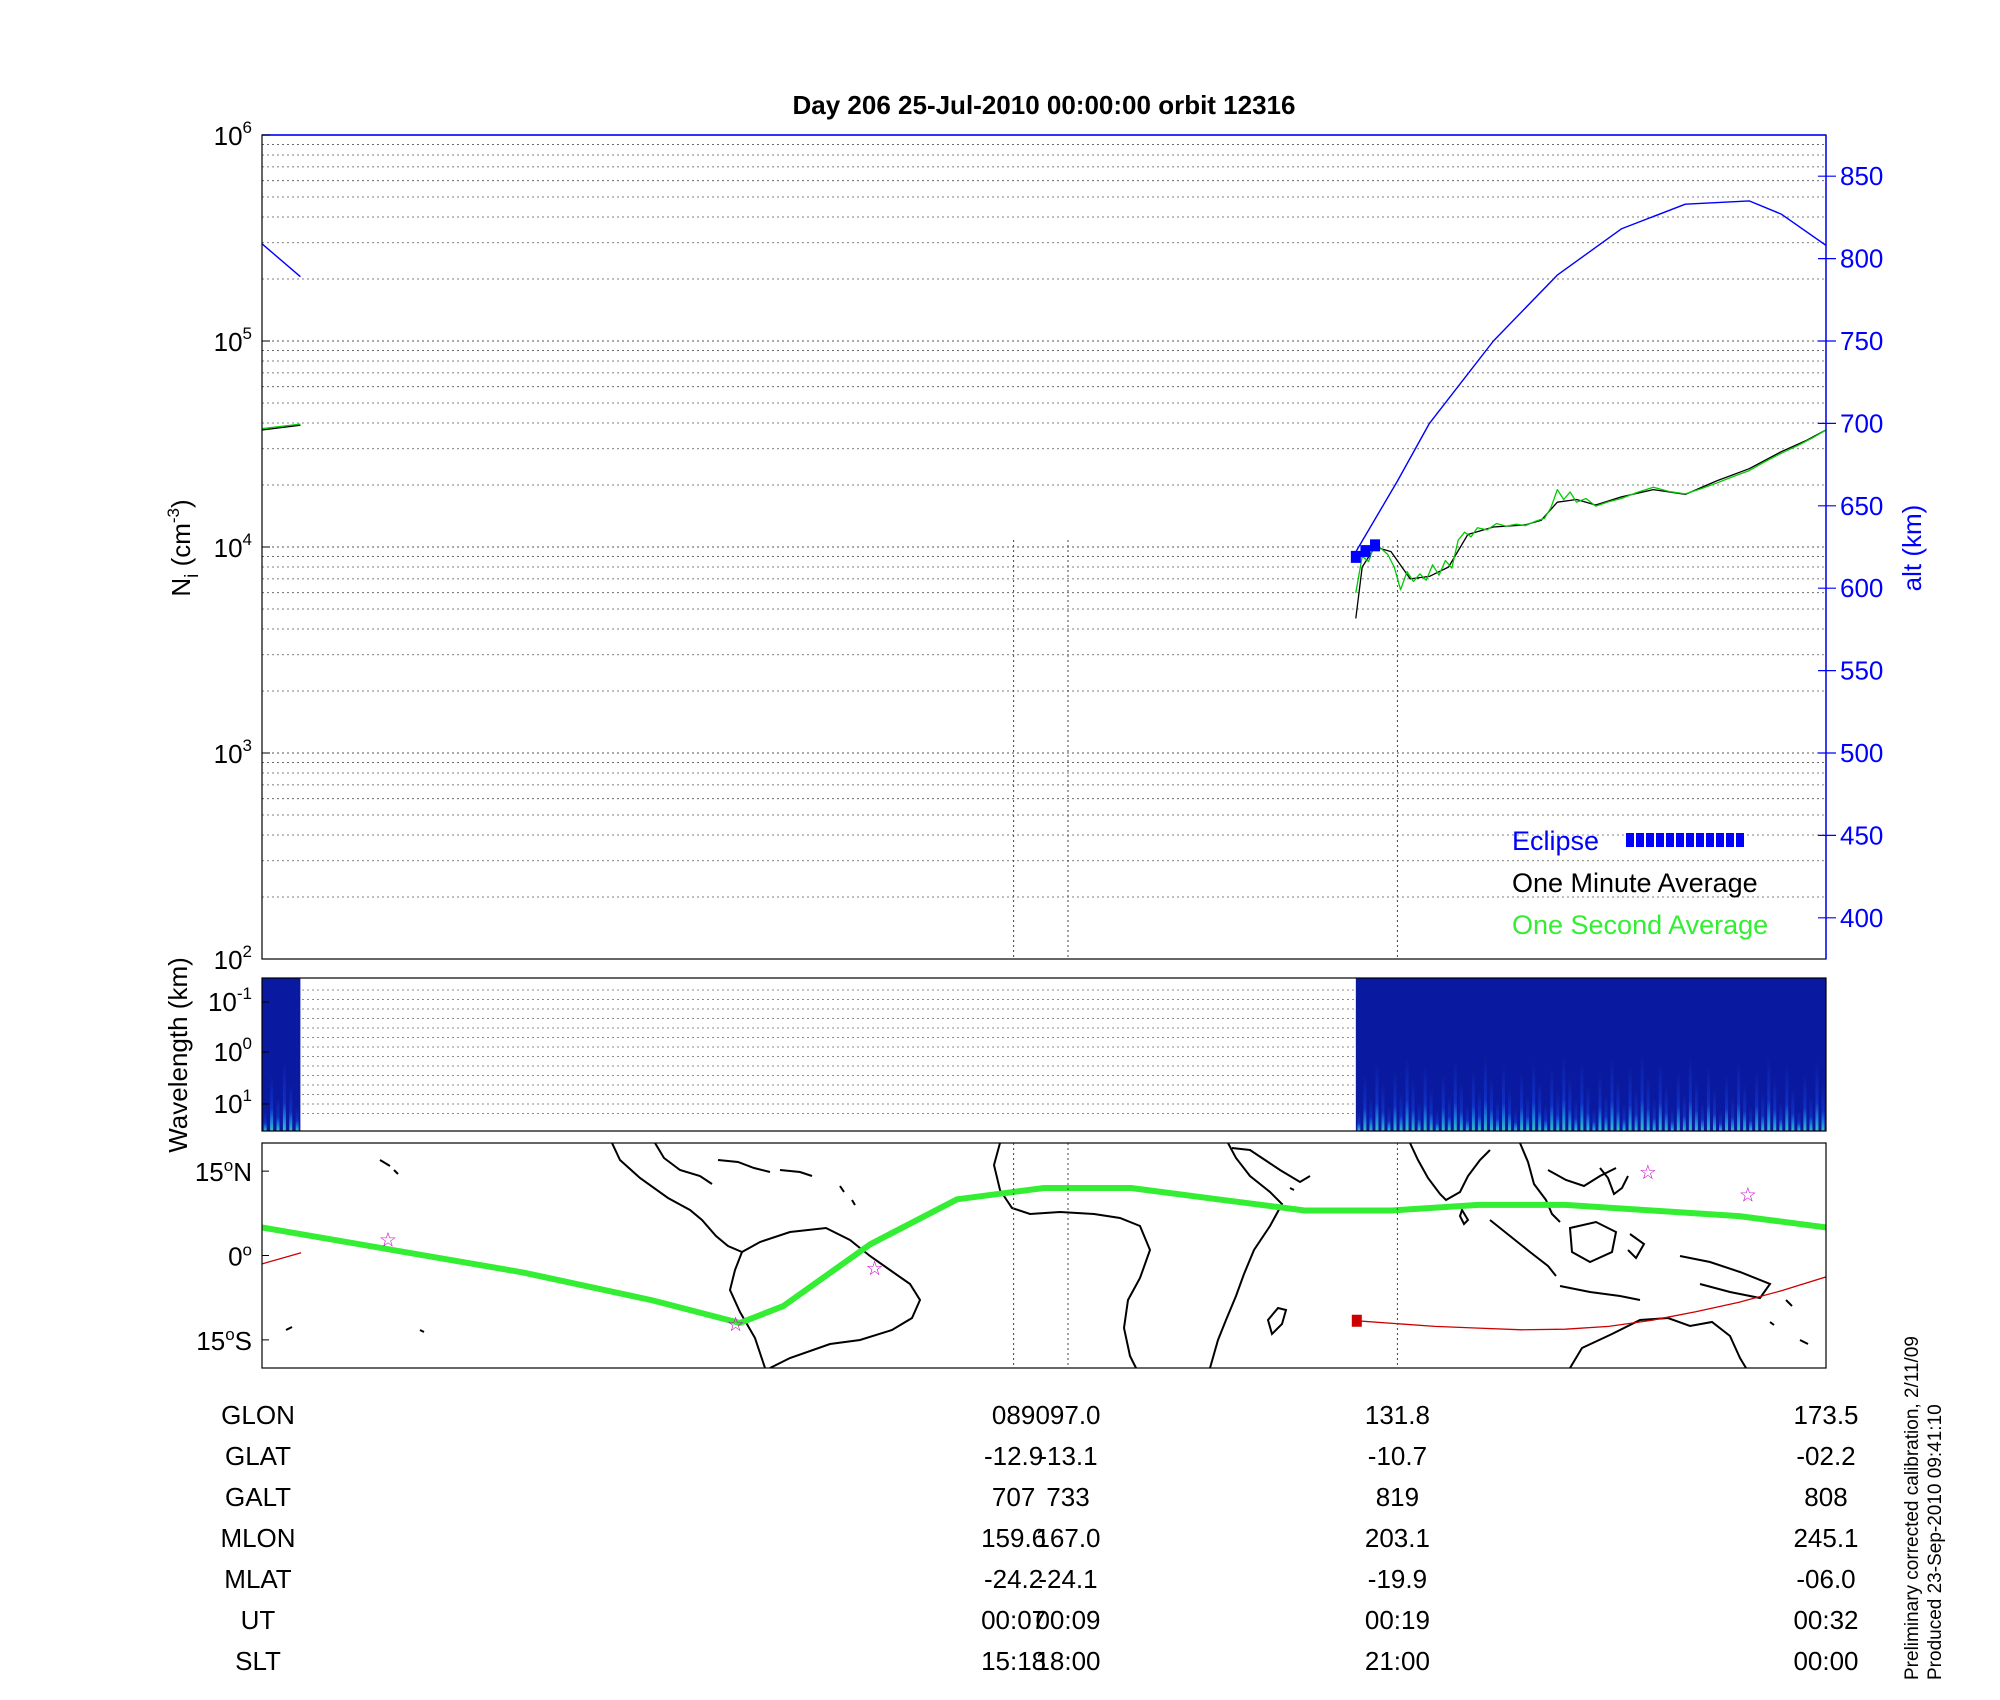 The height and width of the screenshot is (1700, 2000). Describe the element at coordinates (1861, 588) in the screenshot. I see `altitude-tick-label: 600` at that location.